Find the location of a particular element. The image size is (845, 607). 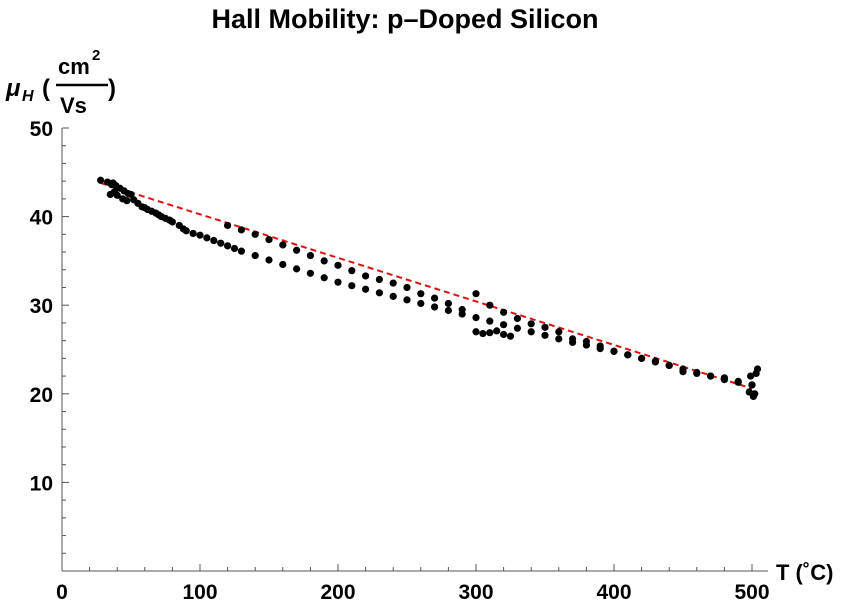

x-tick-label: 500 is located at coordinates (751, 592).